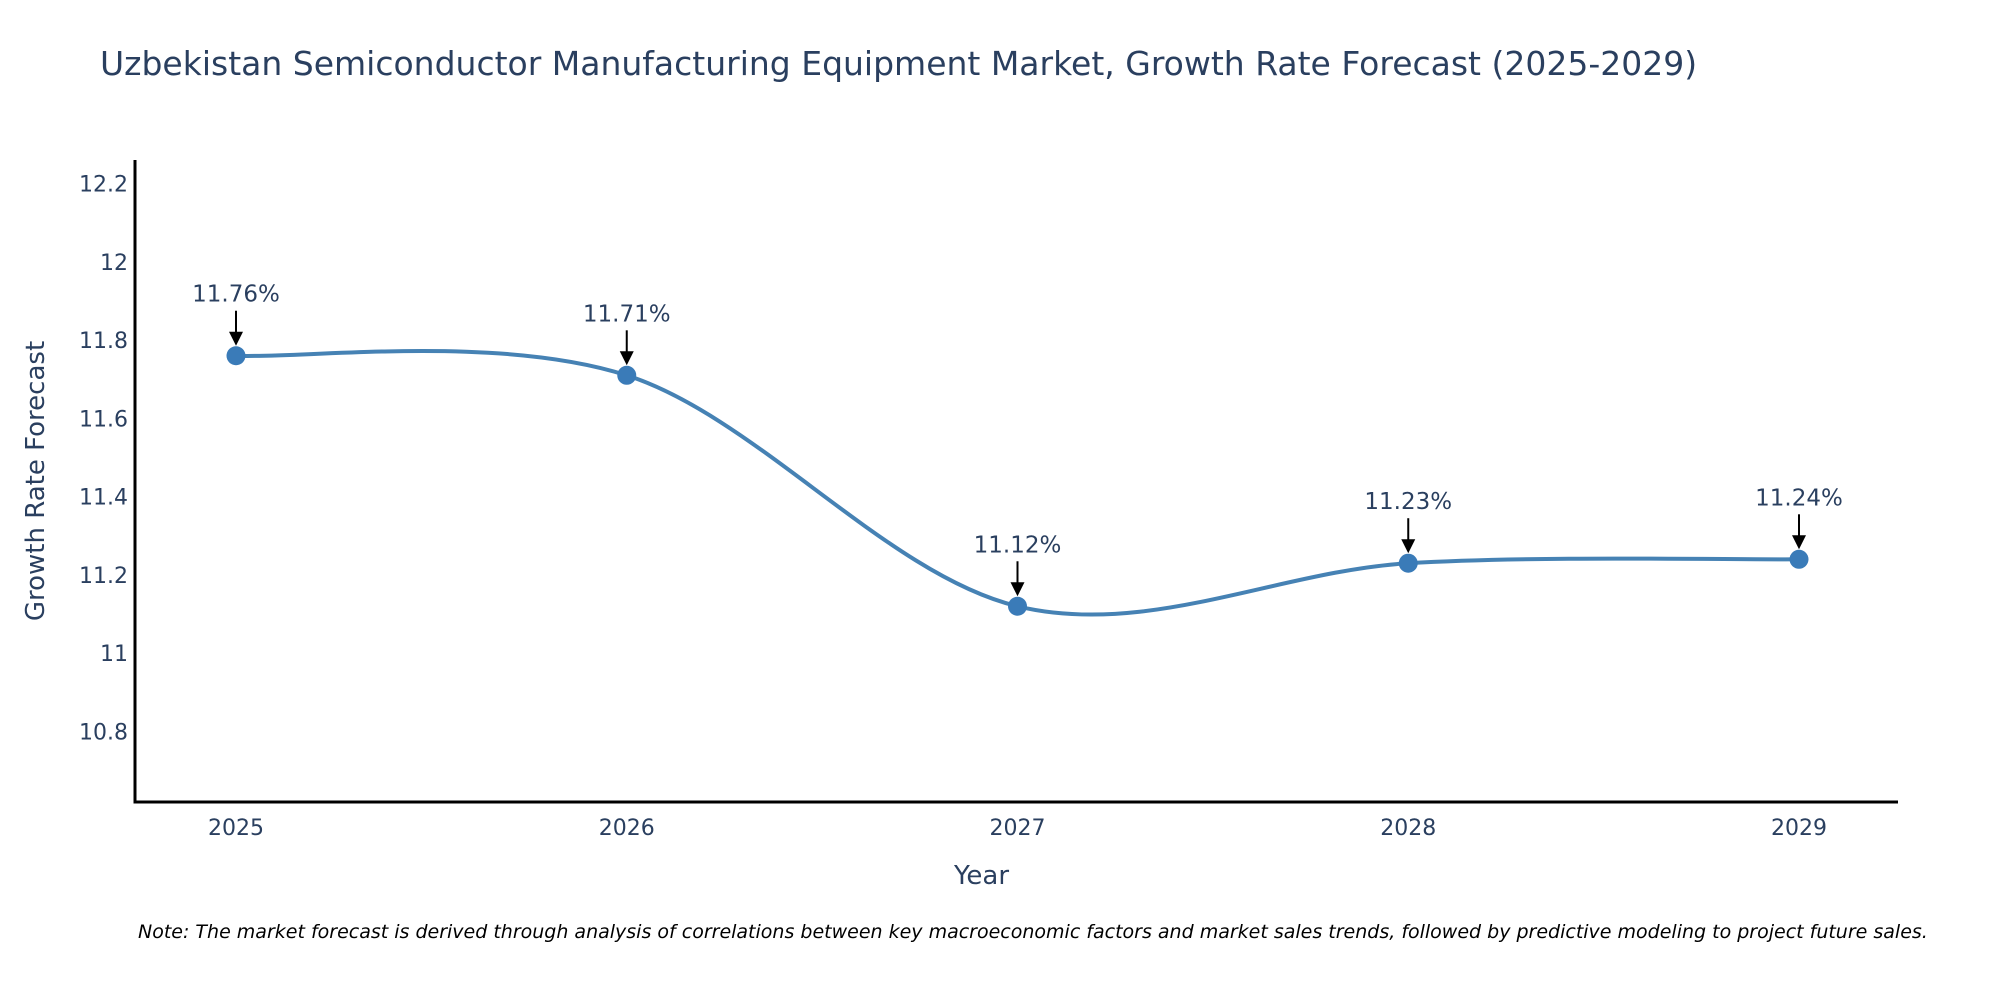 Image resolution: width=2000 pixels, height=1000 pixels. Describe the element at coordinates (236, 295) in the screenshot. I see `data-label: 11.76%` at that location.